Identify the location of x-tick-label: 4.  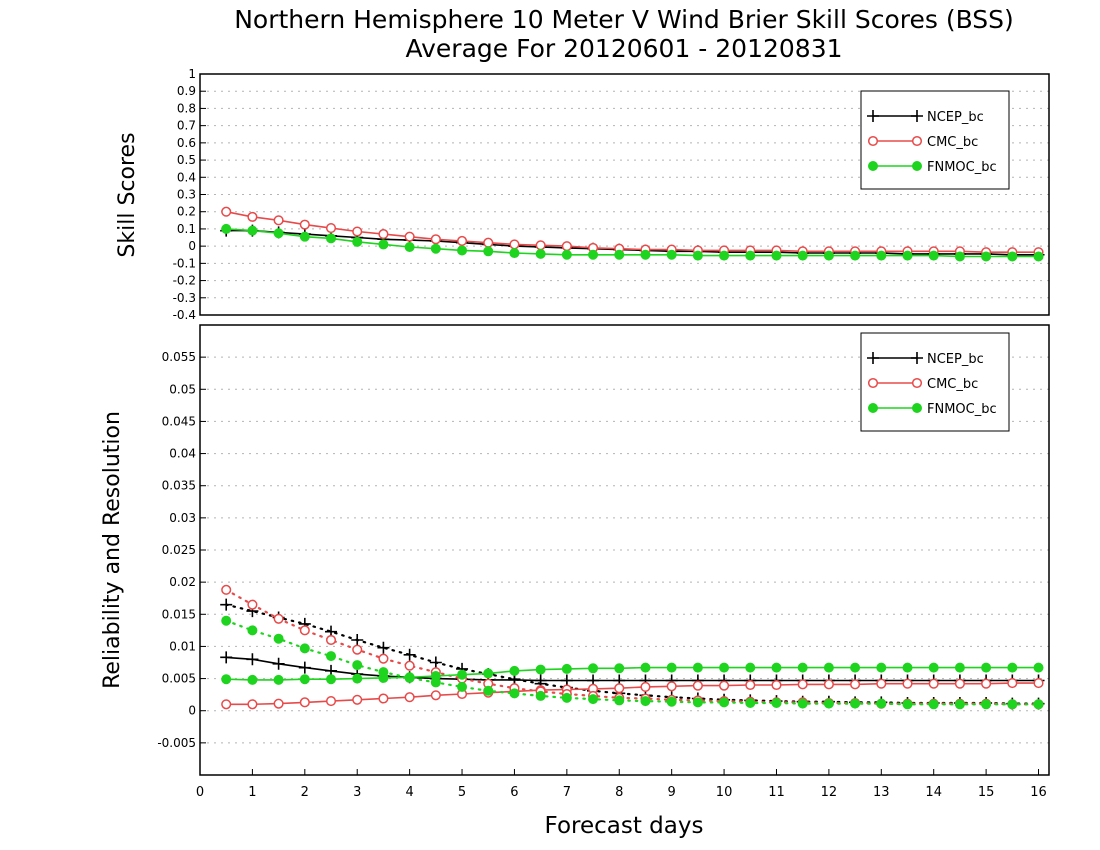
(409, 792).